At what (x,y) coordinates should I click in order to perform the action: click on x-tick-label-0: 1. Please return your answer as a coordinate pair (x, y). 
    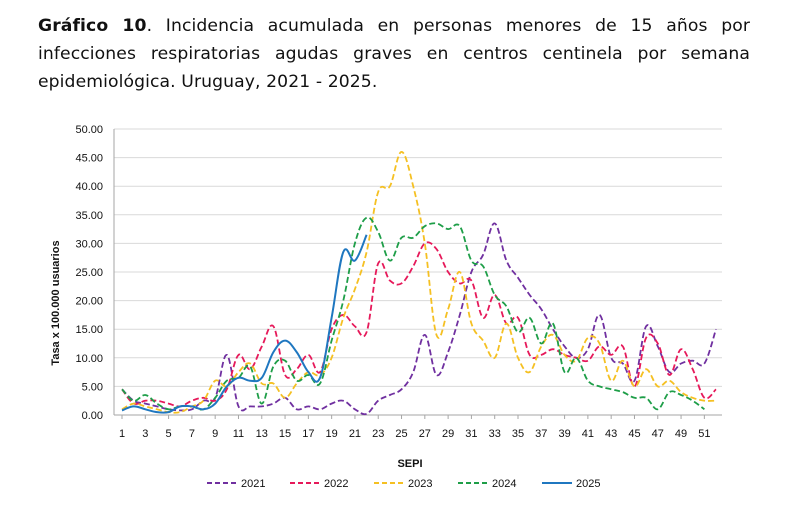
    Looking at the image, I should click on (122, 434).